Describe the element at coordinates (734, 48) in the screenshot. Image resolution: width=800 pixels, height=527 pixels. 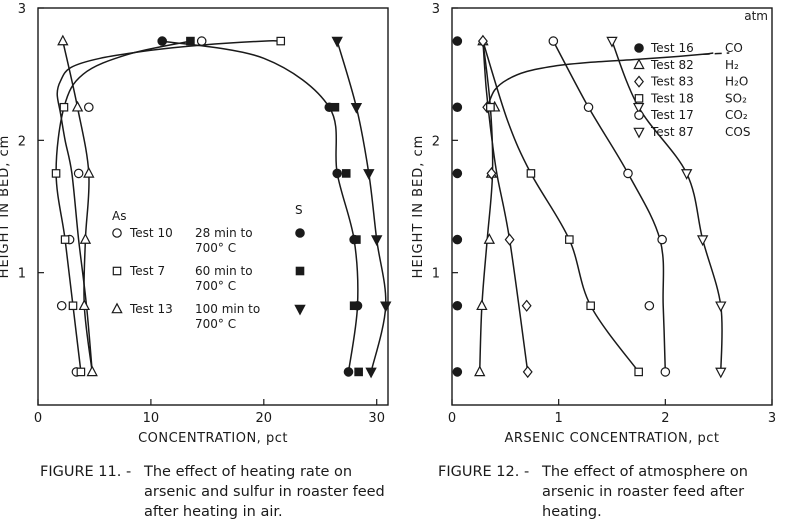
I see `legend-atm-label: CO` at that location.